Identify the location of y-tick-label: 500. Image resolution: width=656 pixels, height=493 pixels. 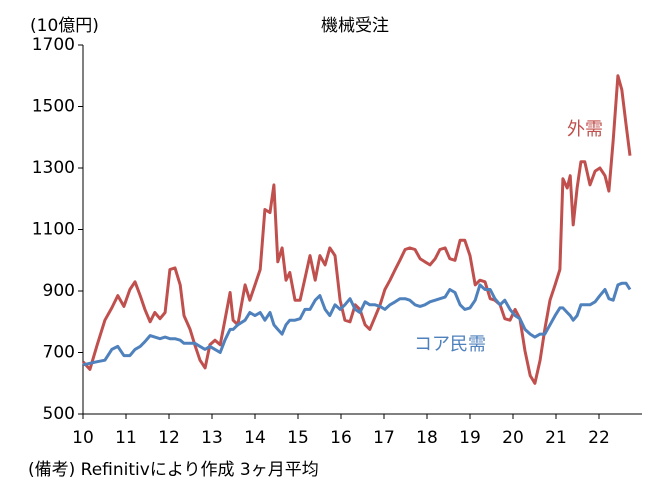
(59, 414).